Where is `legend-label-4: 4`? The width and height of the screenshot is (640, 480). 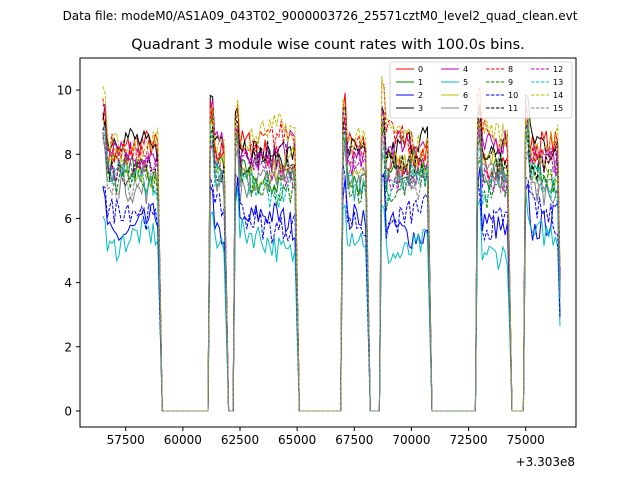
legend-label-4: 4 is located at coordinates (465, 69).